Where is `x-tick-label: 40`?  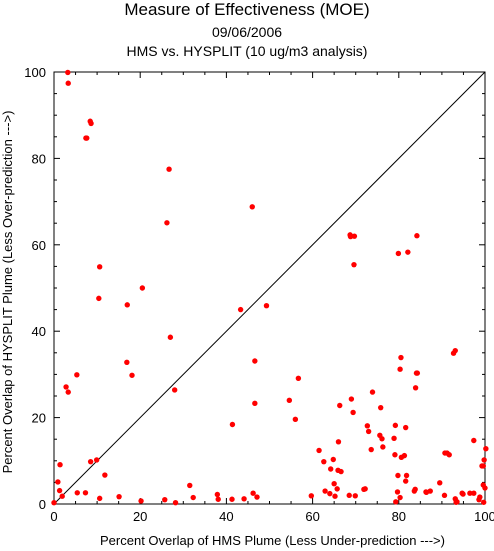 x-tick-label: 40 is located at coordinates (226, 516).